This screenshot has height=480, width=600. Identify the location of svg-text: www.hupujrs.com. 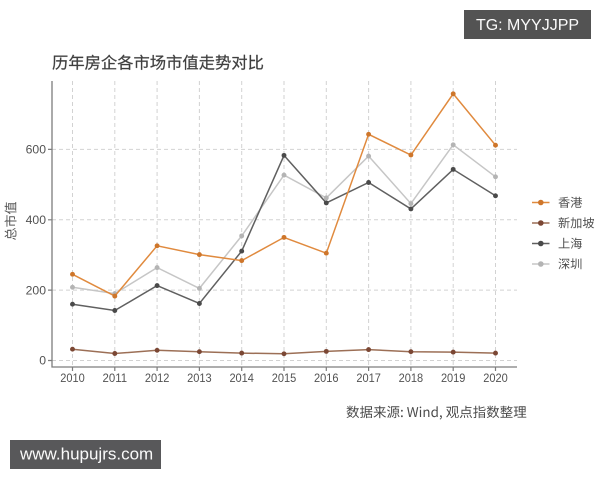
(86, 454).